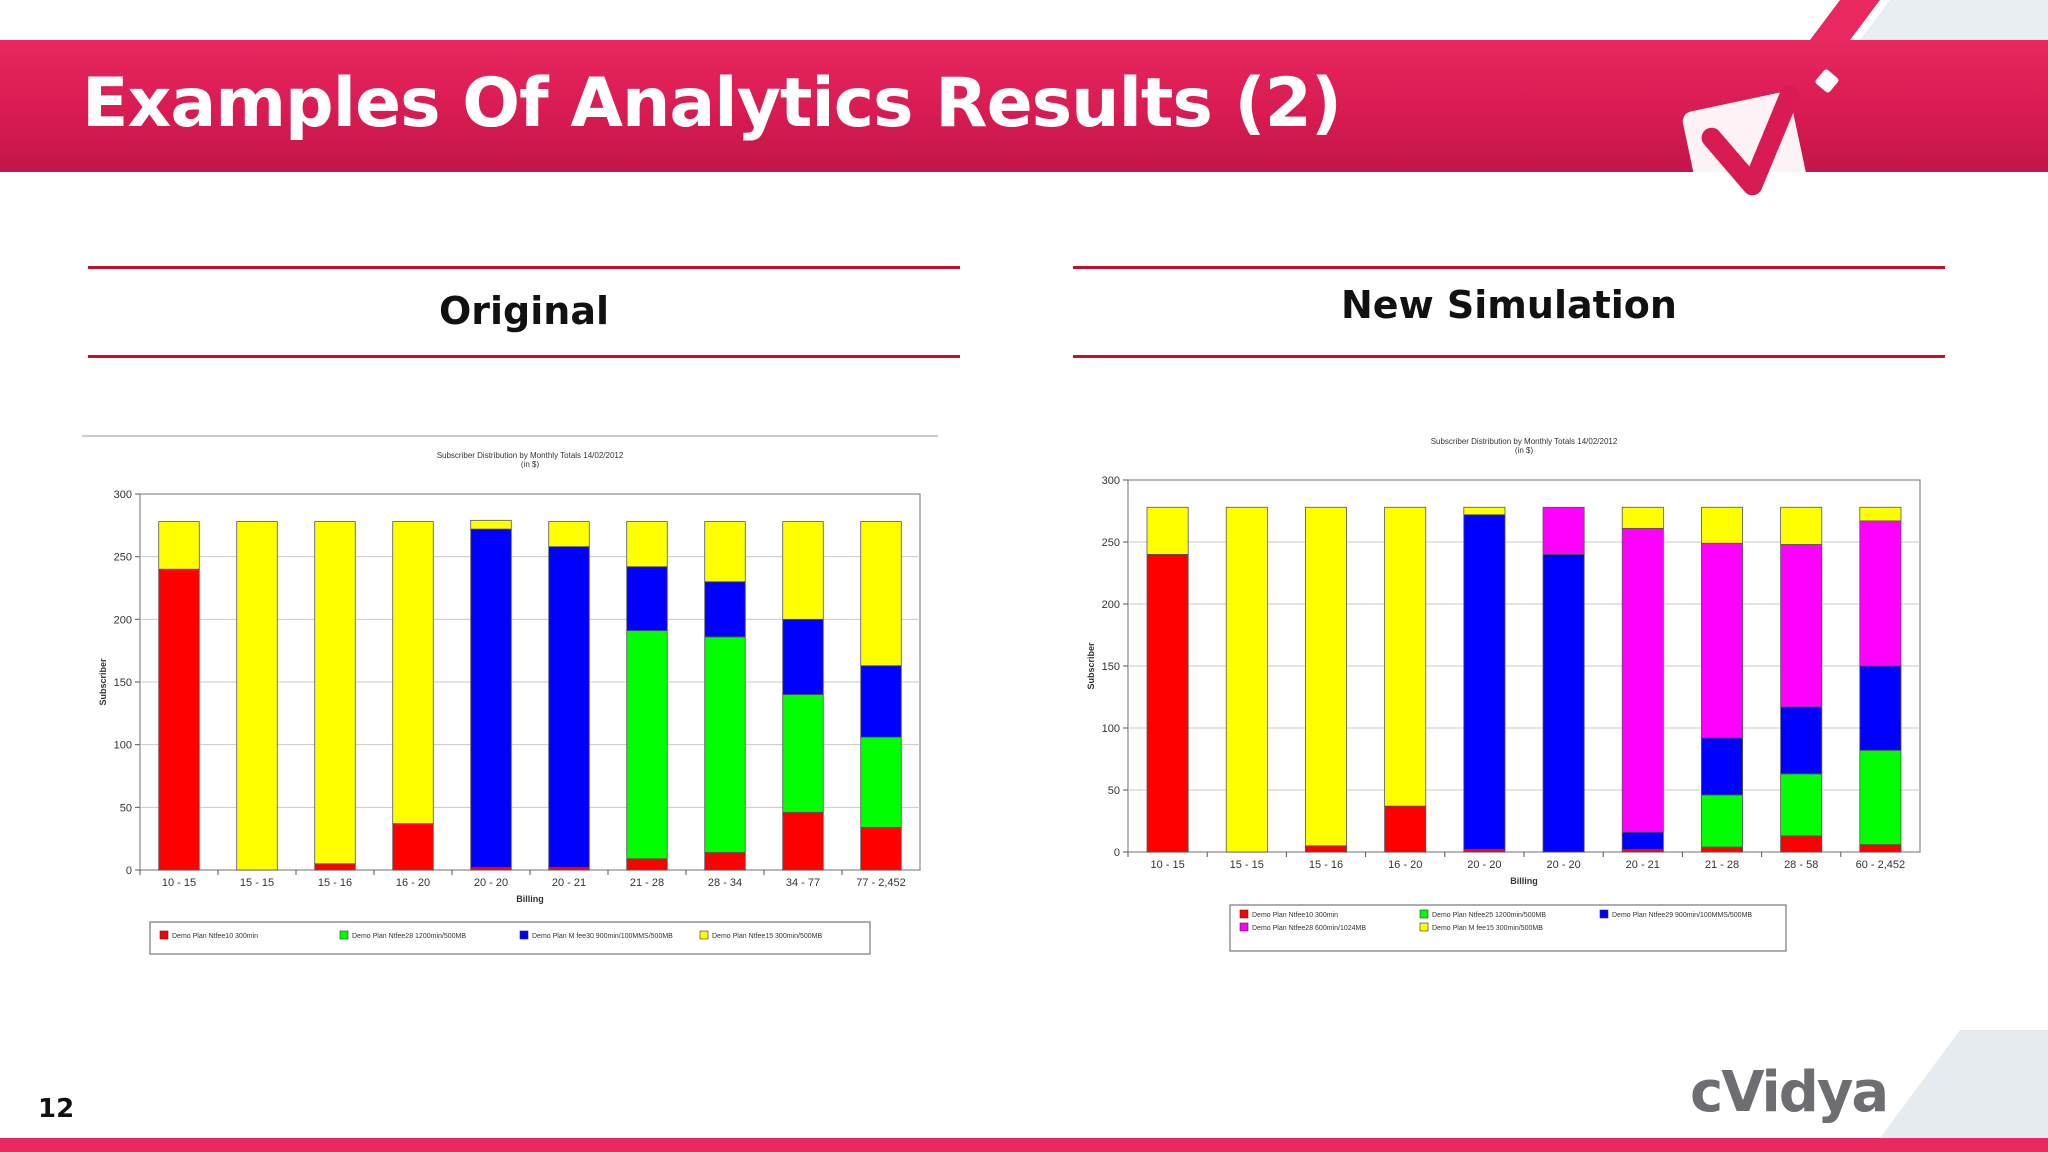  Describe the element at coordinates (179, 883) in the screenshot. I see `x-tick-label: 10 - 15` at that location.